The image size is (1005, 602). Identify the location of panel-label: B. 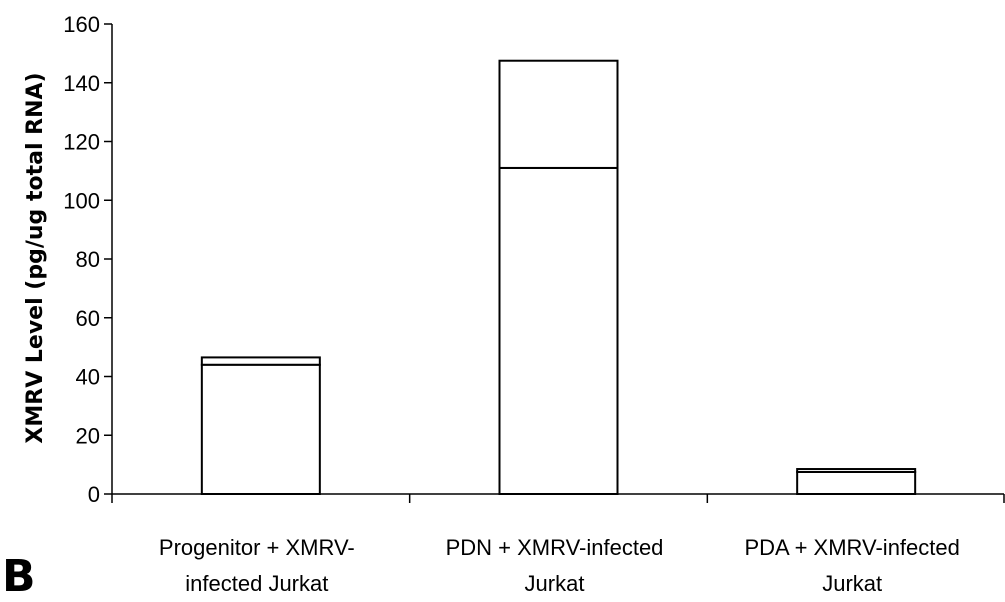
(19, 576).